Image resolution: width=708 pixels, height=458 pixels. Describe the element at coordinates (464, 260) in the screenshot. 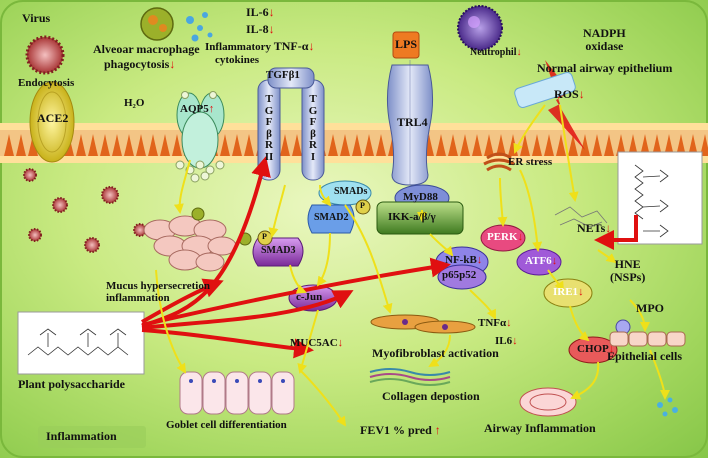

I see `label-nfkb-row: NF-kB↓` at that location.